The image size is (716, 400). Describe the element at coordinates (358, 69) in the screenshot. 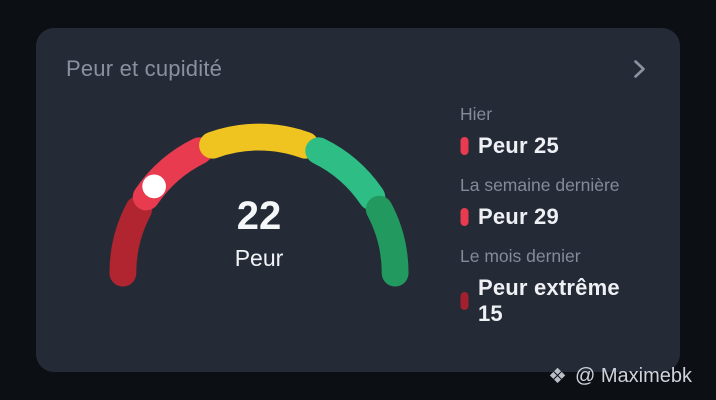

I see `card-header: Peur et cupidité` at that location.